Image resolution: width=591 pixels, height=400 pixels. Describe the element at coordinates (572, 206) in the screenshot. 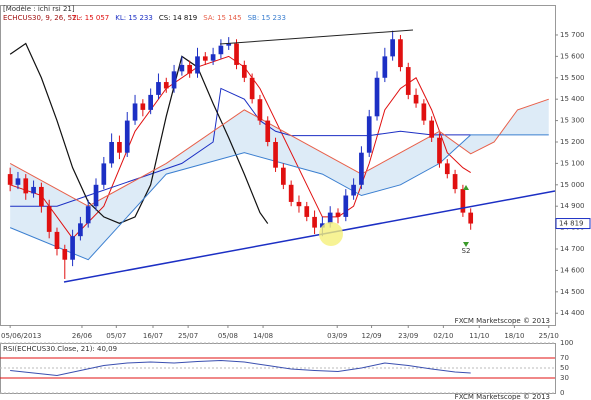

I see `y-tick-label: 14 900` at that location.